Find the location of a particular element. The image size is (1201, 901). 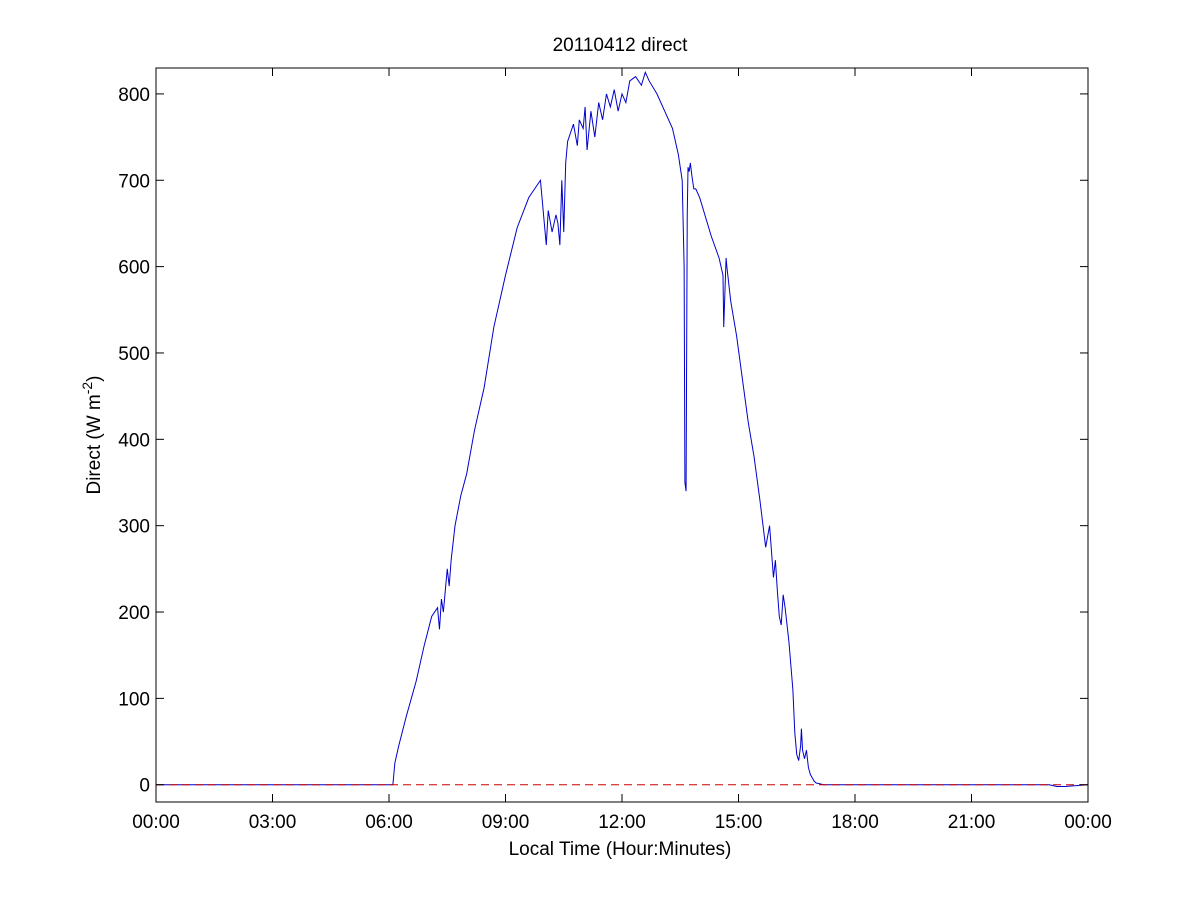

x-tick-label: 15:00 is located at coordinates (739, 822).